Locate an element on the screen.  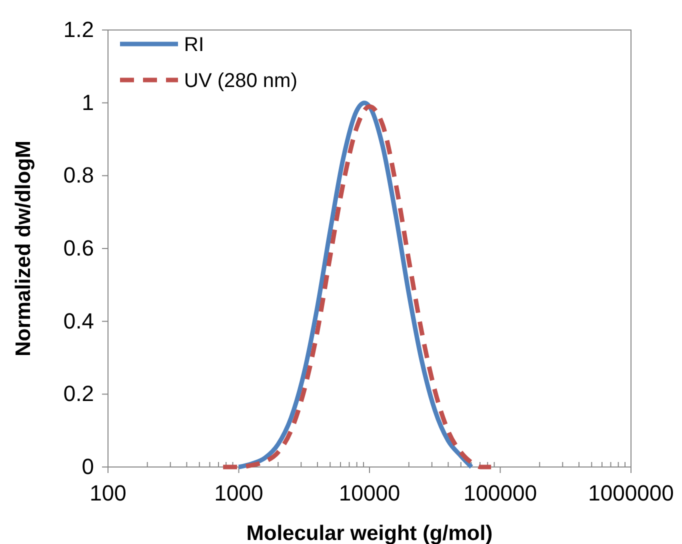
y-tick-label: 1.2 is located at coordinates (78, 29).